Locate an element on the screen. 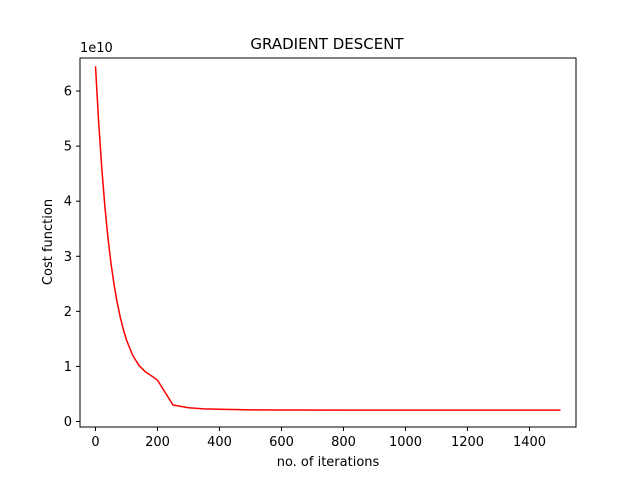  y-tick-label: 3 is located at coordinates (68, 257).